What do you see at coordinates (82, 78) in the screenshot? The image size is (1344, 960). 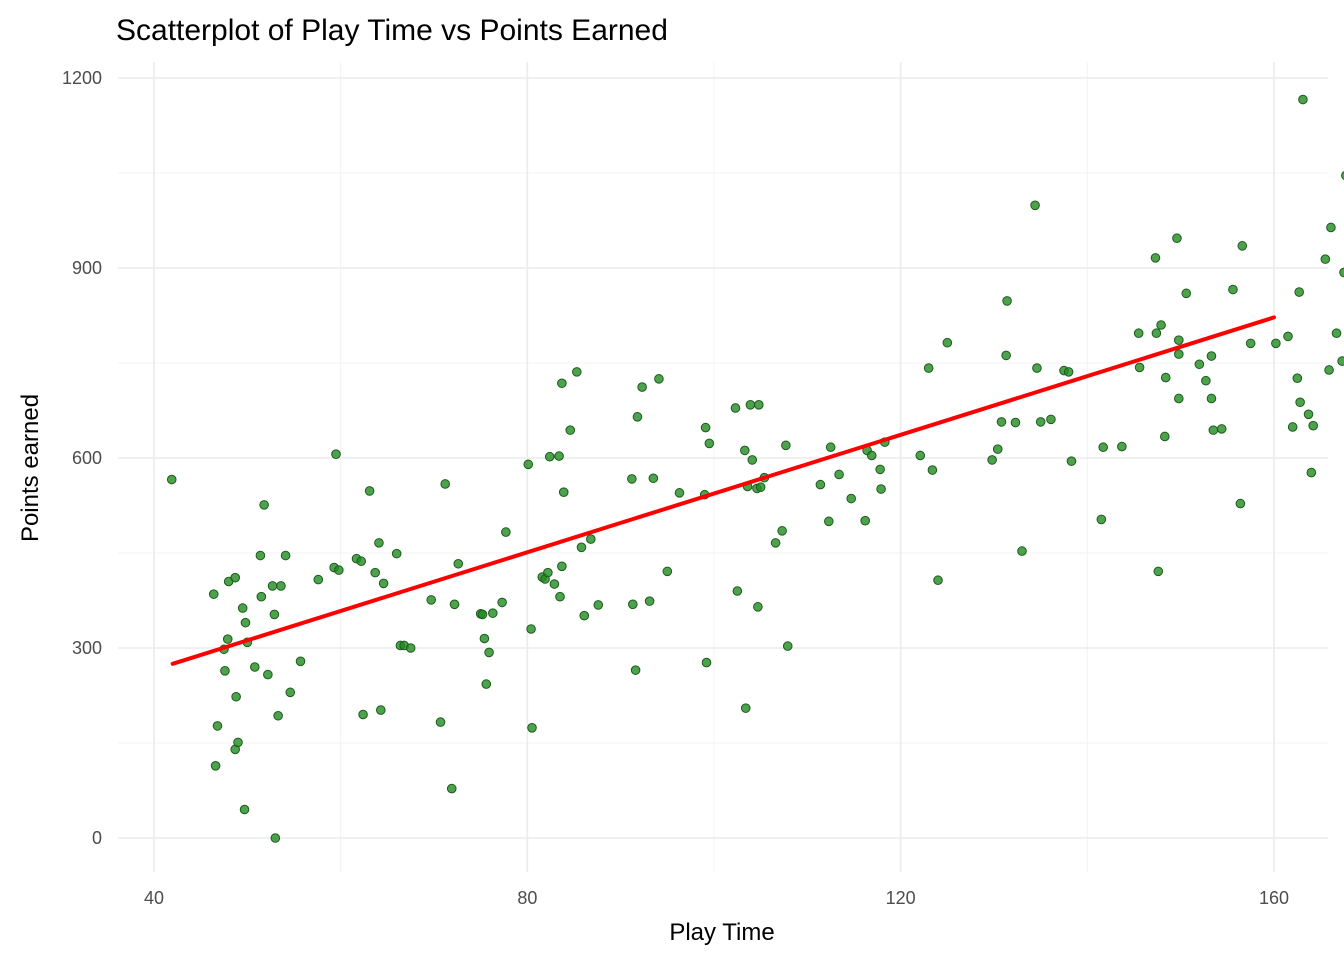 I see `y-tick-label: 1200` at bounding box center [82, 78].